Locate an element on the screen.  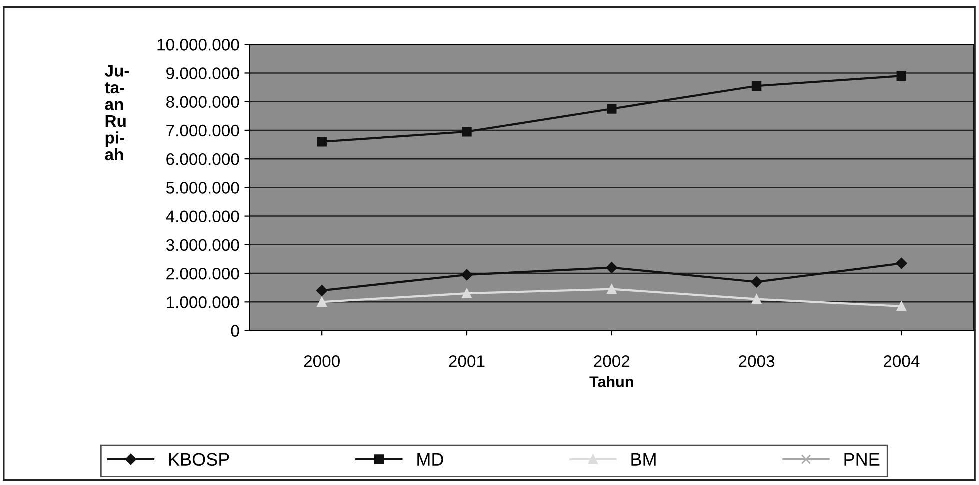
y-tick-label: 6.000.000 is located at coordinates (203, 159).